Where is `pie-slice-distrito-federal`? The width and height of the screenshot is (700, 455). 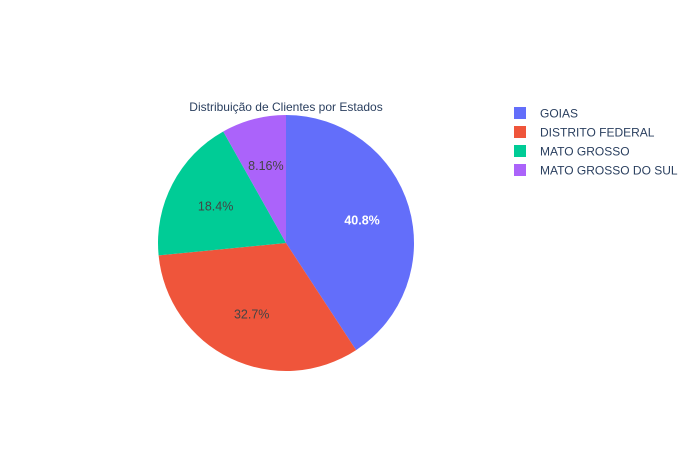
pie-slice-distrito-federal is located at coordinates (257, 307).